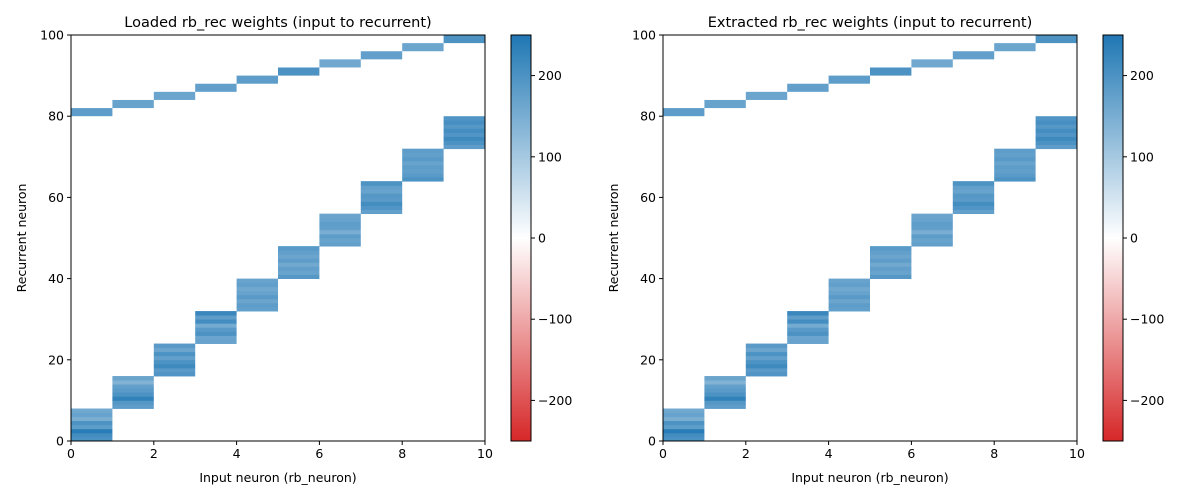  What do you see at coordinates (869, 477) in the screenshot?
I see `x-axis-label: Input neuron (rb_neuron)` at bounding box center [869, 477].